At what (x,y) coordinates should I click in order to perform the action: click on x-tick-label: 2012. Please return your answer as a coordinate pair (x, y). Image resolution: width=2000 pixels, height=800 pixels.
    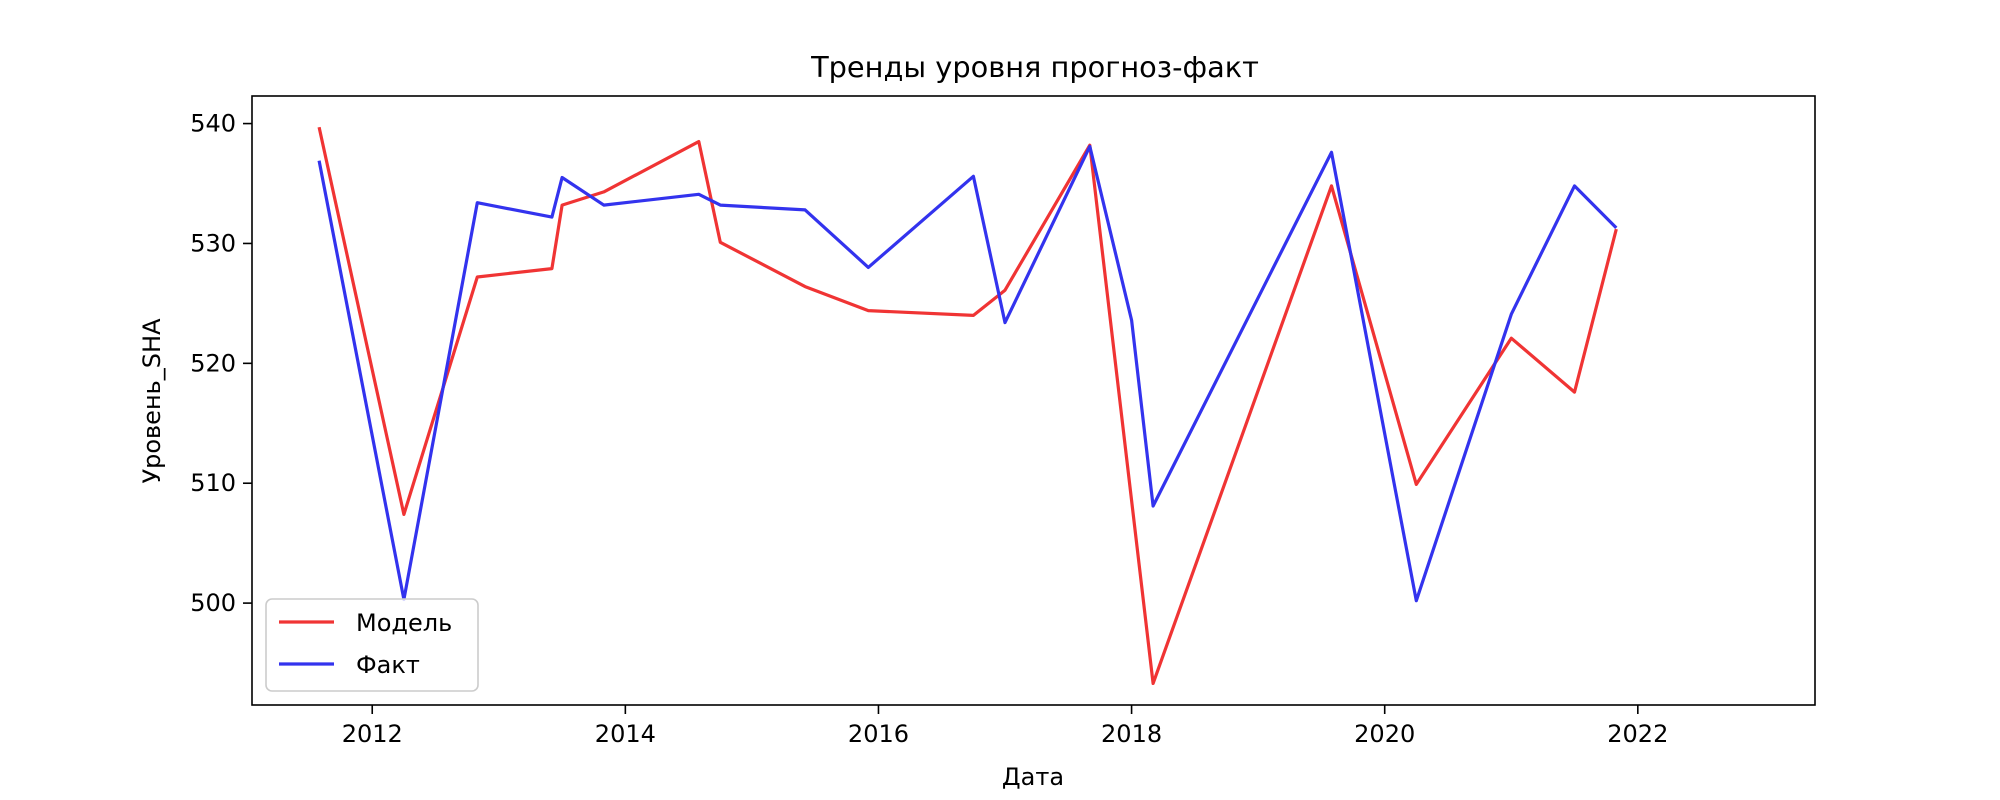
    Looking at the image, I should click on (372, 734).